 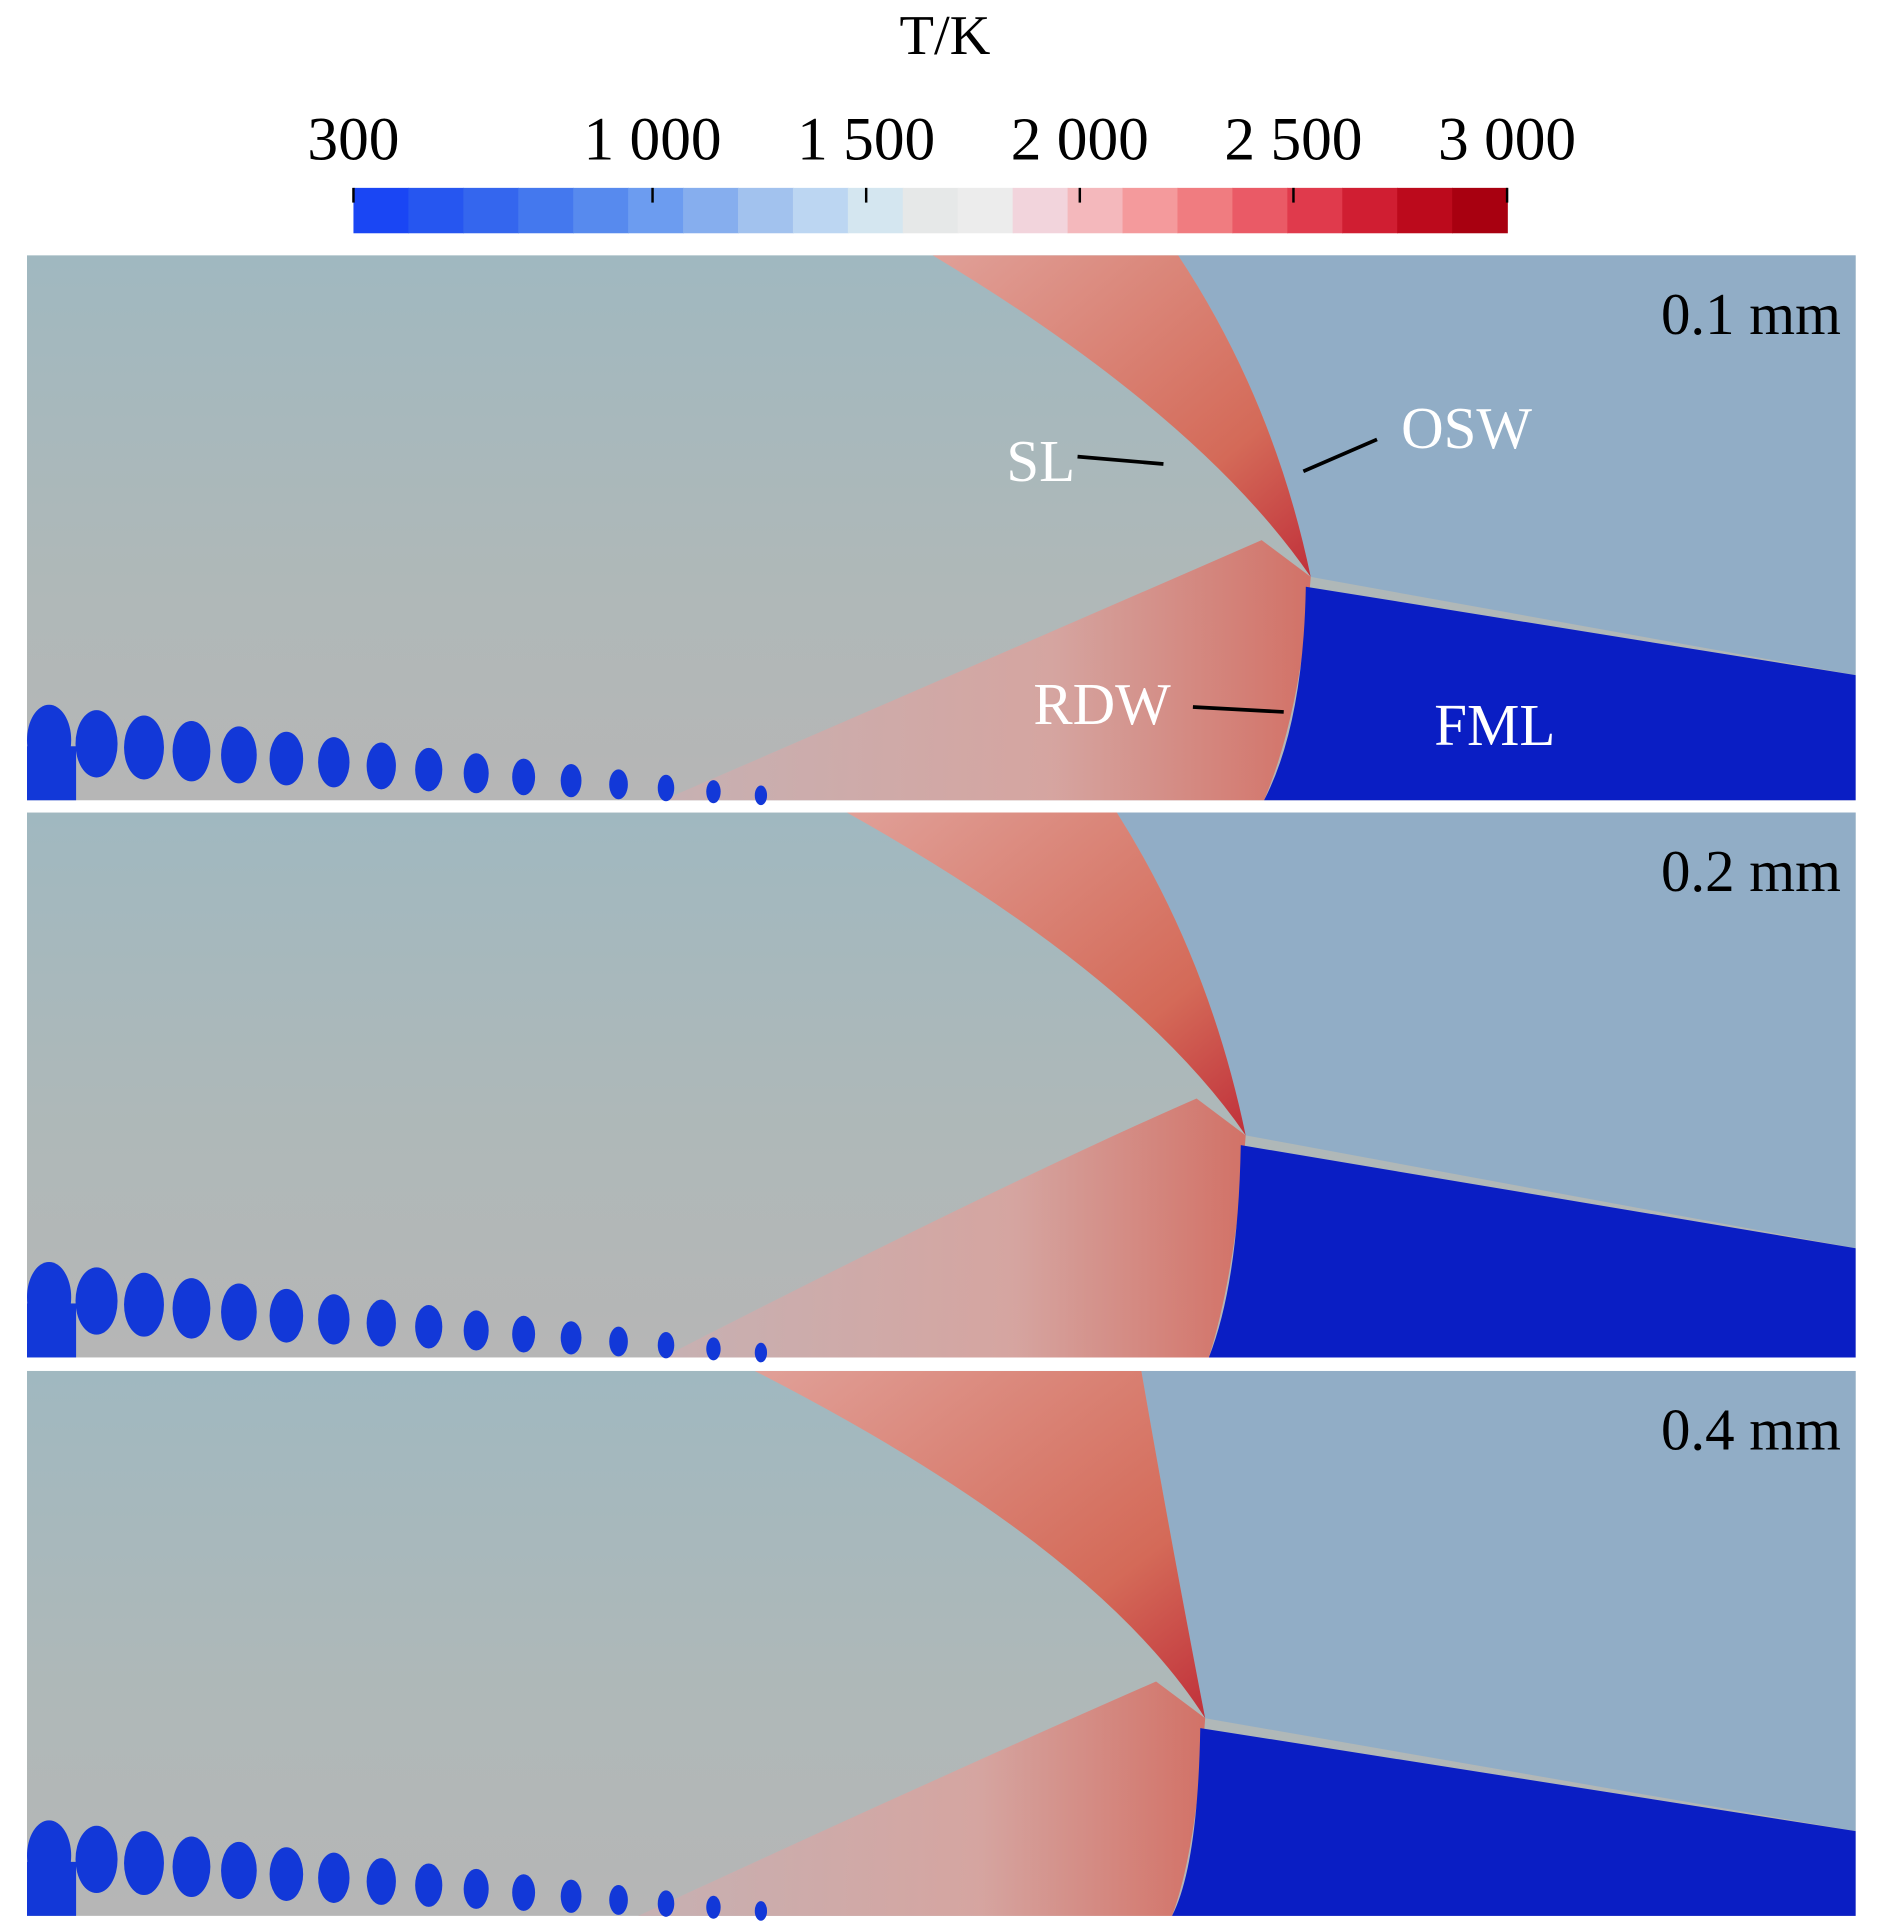 I want to click on annotation: SL, so click(x=1040, y=461).